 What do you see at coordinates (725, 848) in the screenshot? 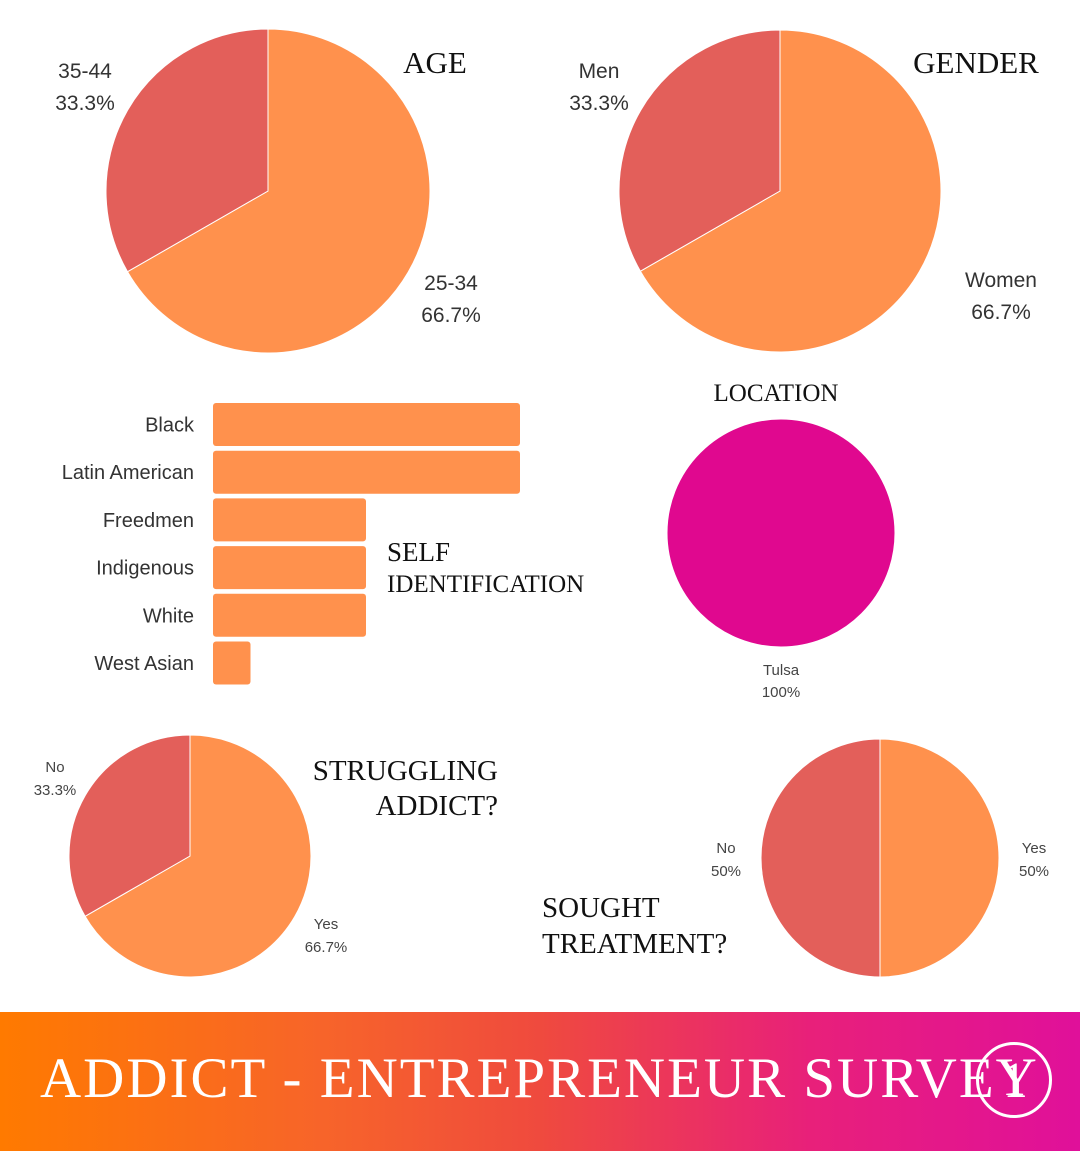
I see `sought-label-no: No` at bounding box center [725, 848].